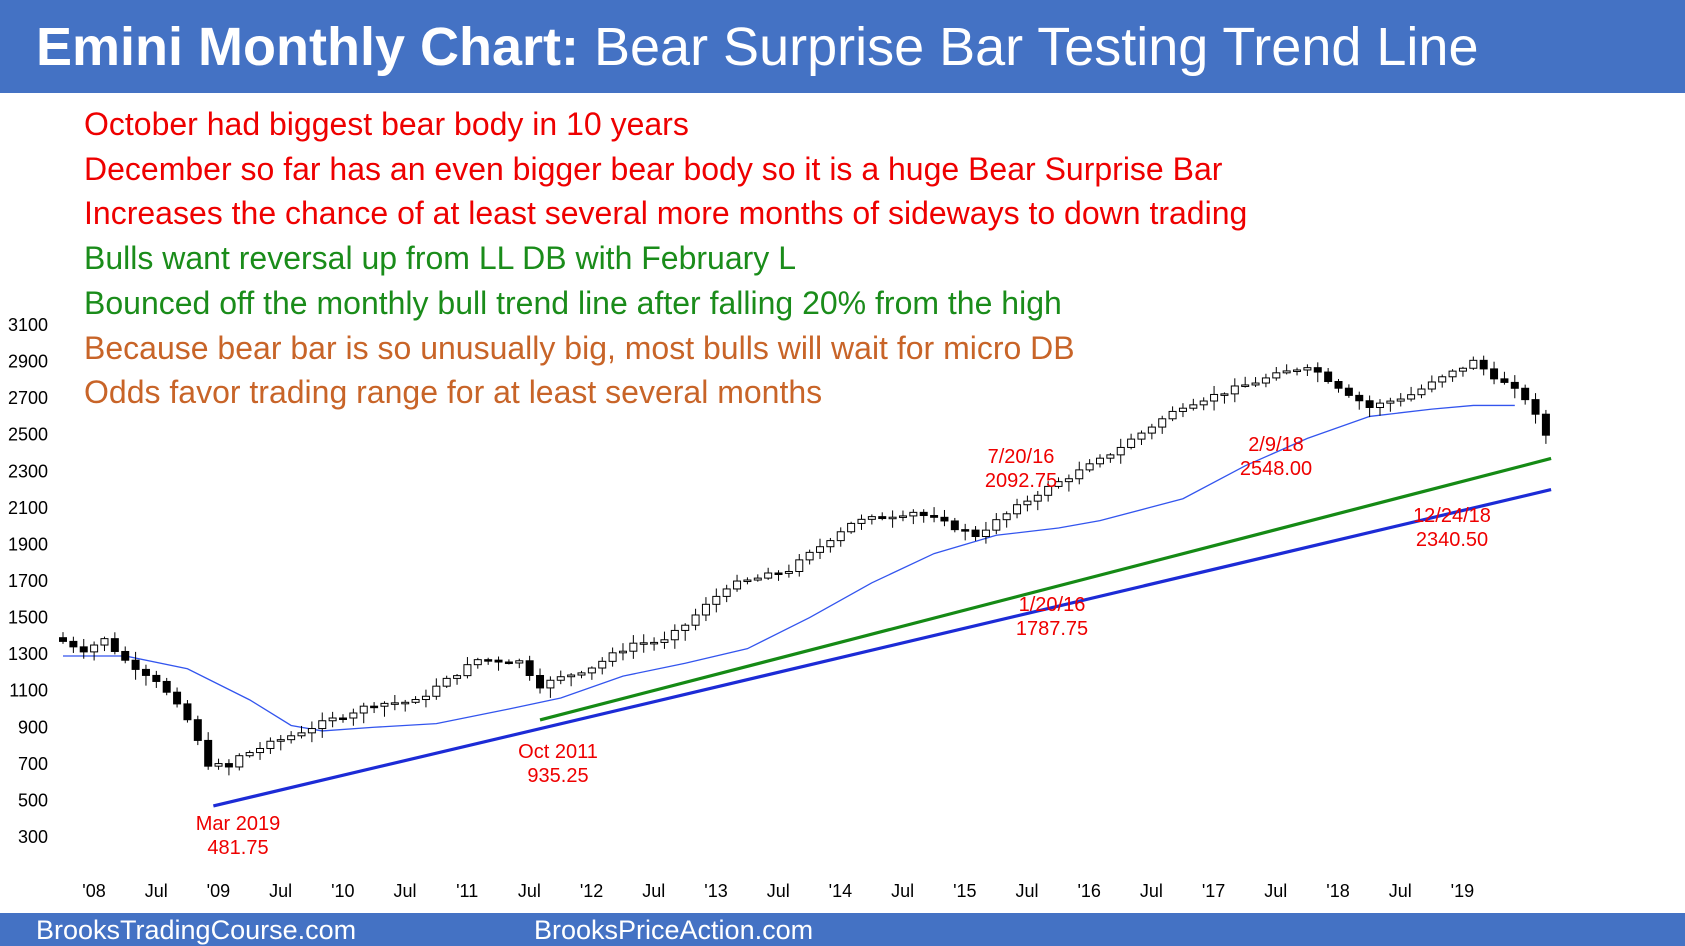 Image resolution: width=1685 pixels, height=946 pixels. I want to click on y-tick-label: 2900, so click(28, 362).